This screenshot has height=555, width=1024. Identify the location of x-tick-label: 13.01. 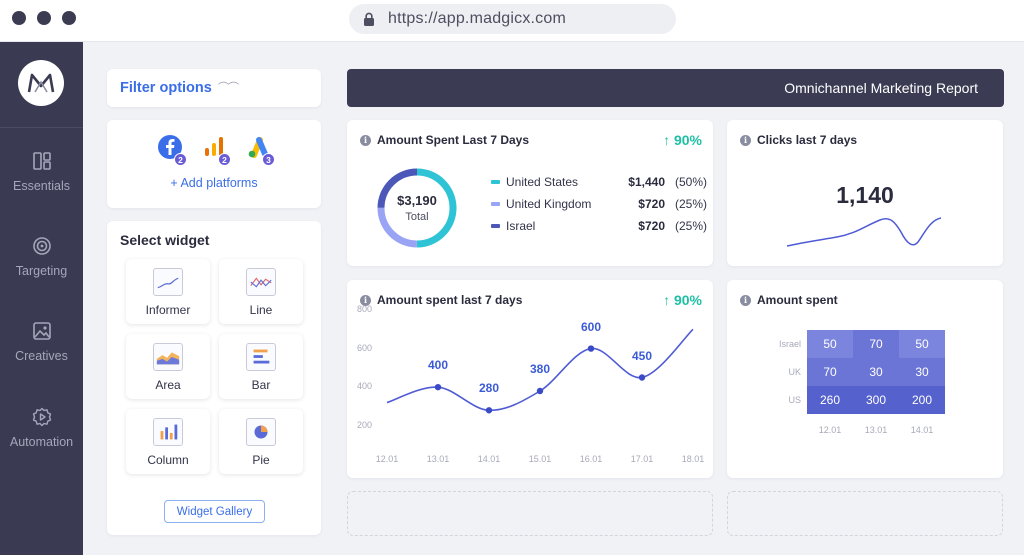
(438, 459).